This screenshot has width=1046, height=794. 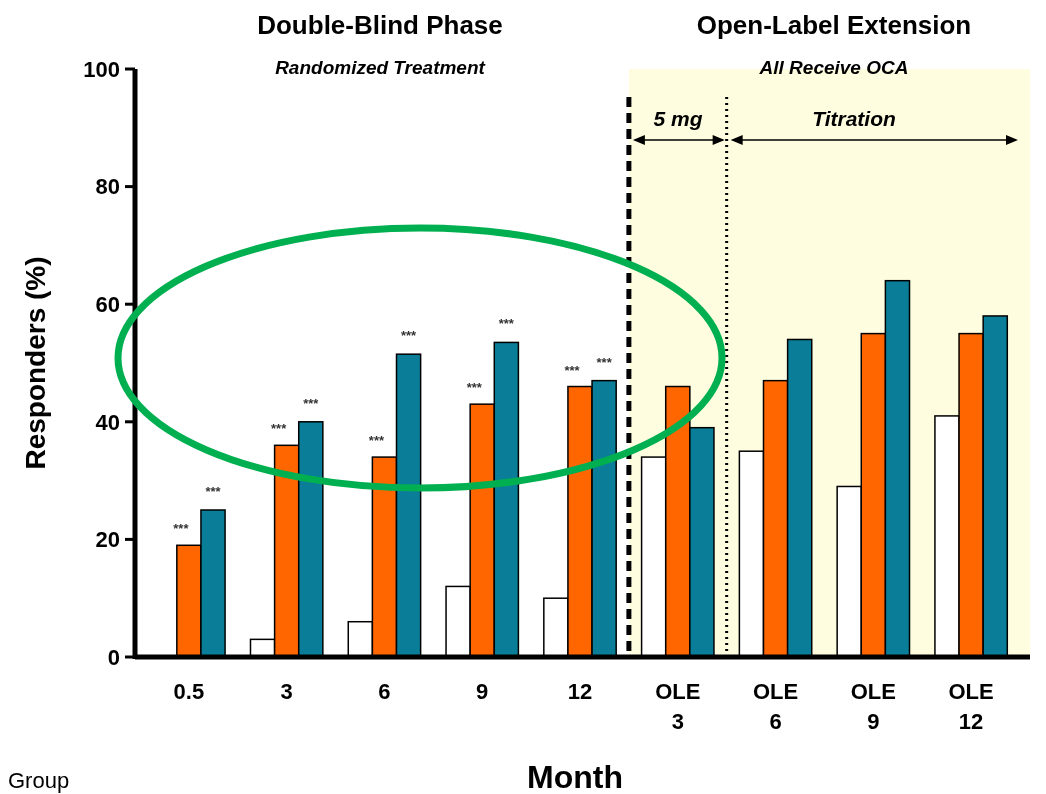 I want to click on x-tick-label: OLE 9, so click(x=873, y=706).